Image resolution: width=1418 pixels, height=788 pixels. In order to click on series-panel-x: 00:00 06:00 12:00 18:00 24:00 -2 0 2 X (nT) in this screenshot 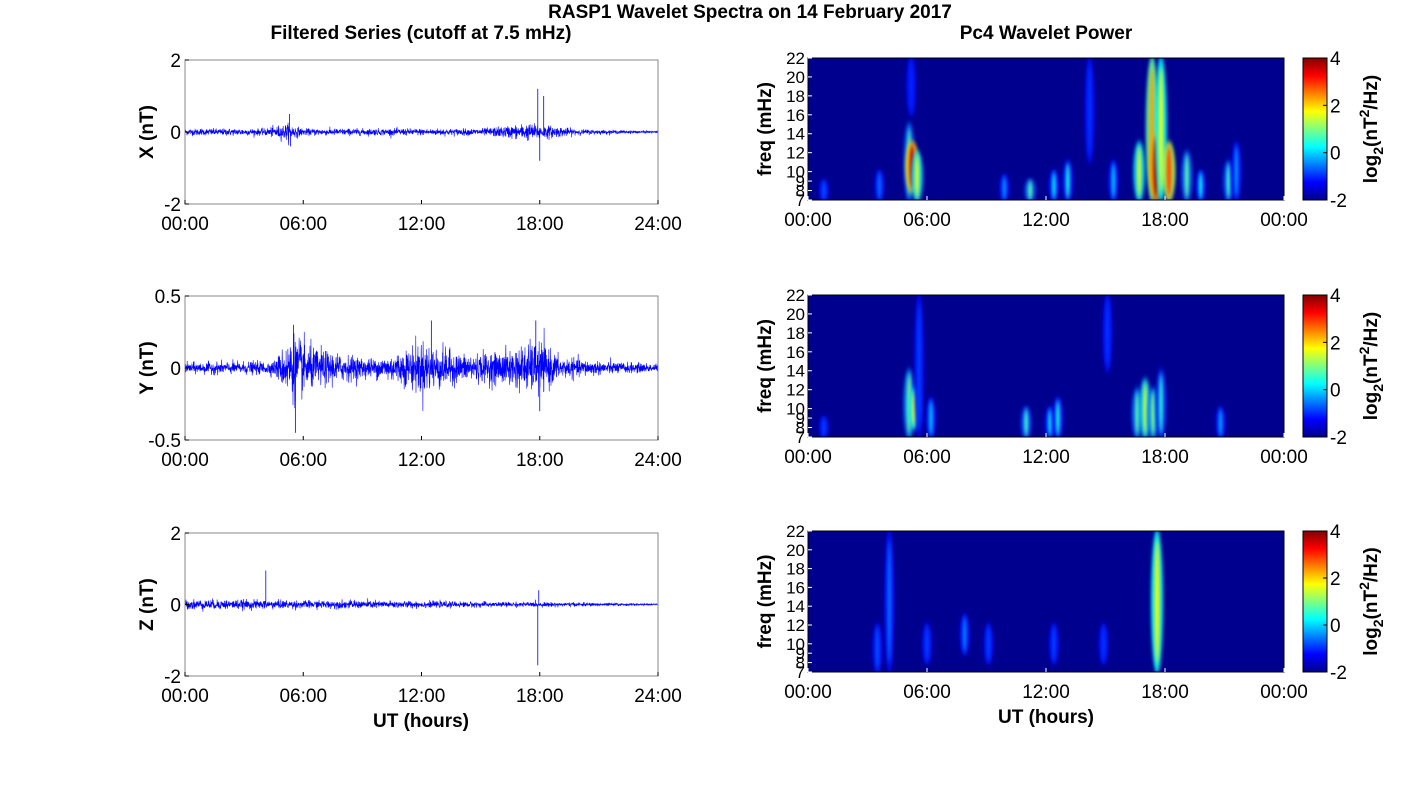, I will do `click(409, 143)`.